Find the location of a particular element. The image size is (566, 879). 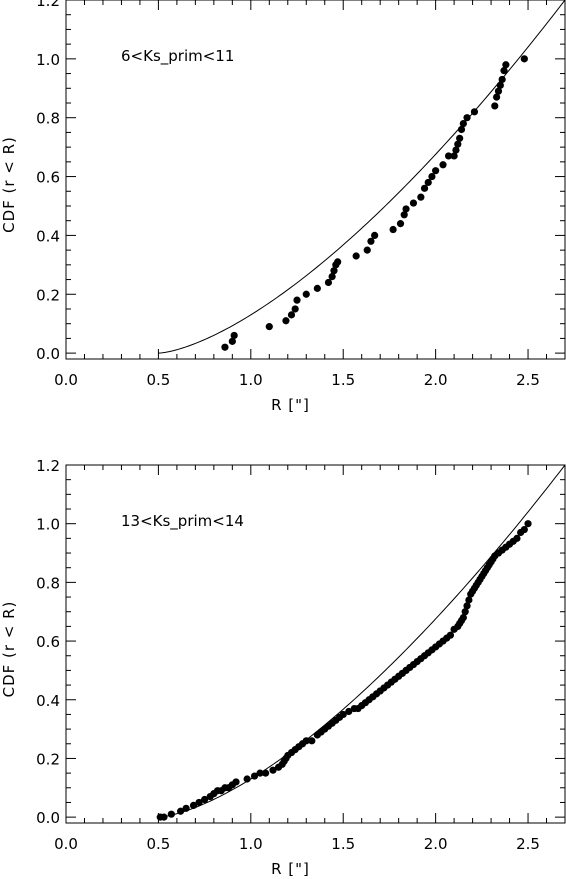

y-tick-label: 0.0 is located at coordinates (48, 818).